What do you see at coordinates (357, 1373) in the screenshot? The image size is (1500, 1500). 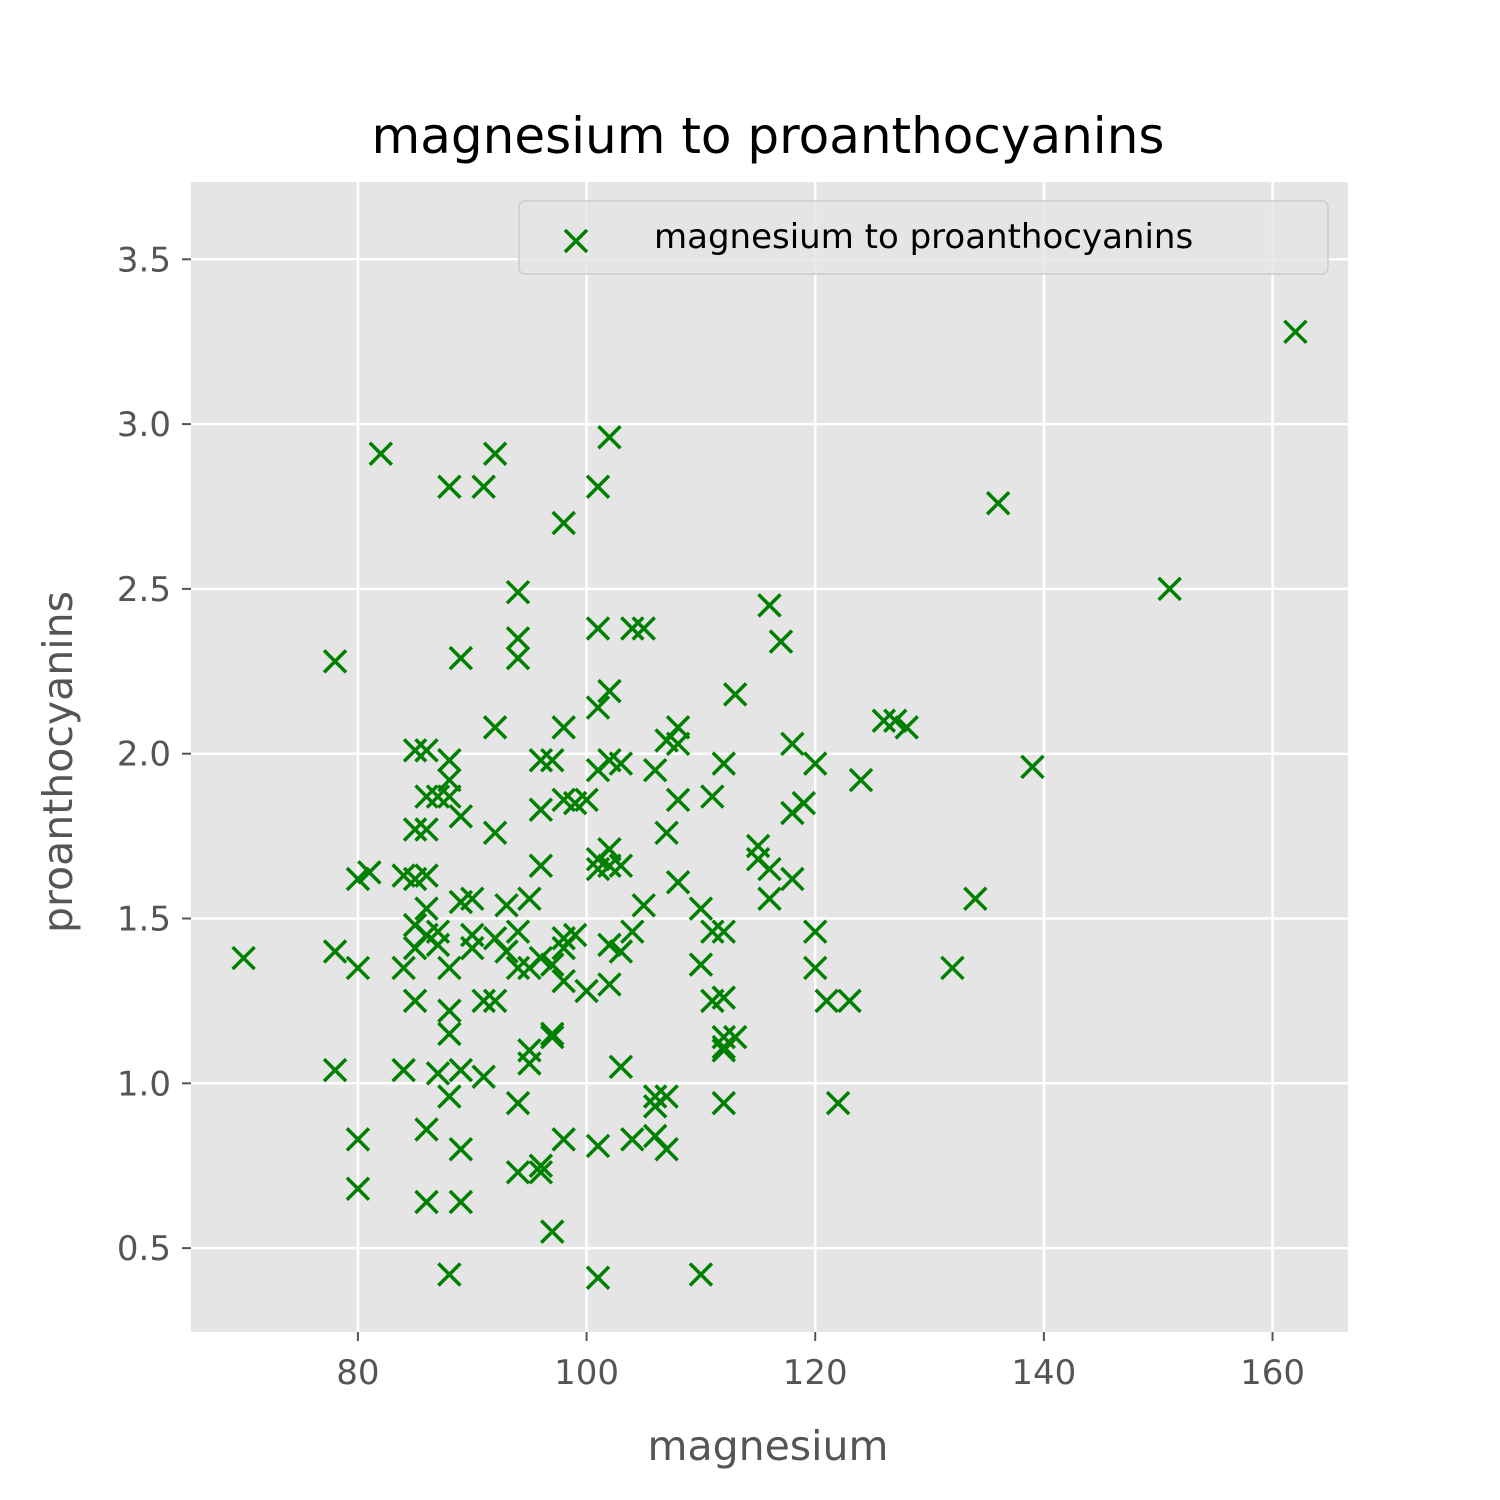 I see `x-tick-label: 80` at bounding box center [357, 1373].